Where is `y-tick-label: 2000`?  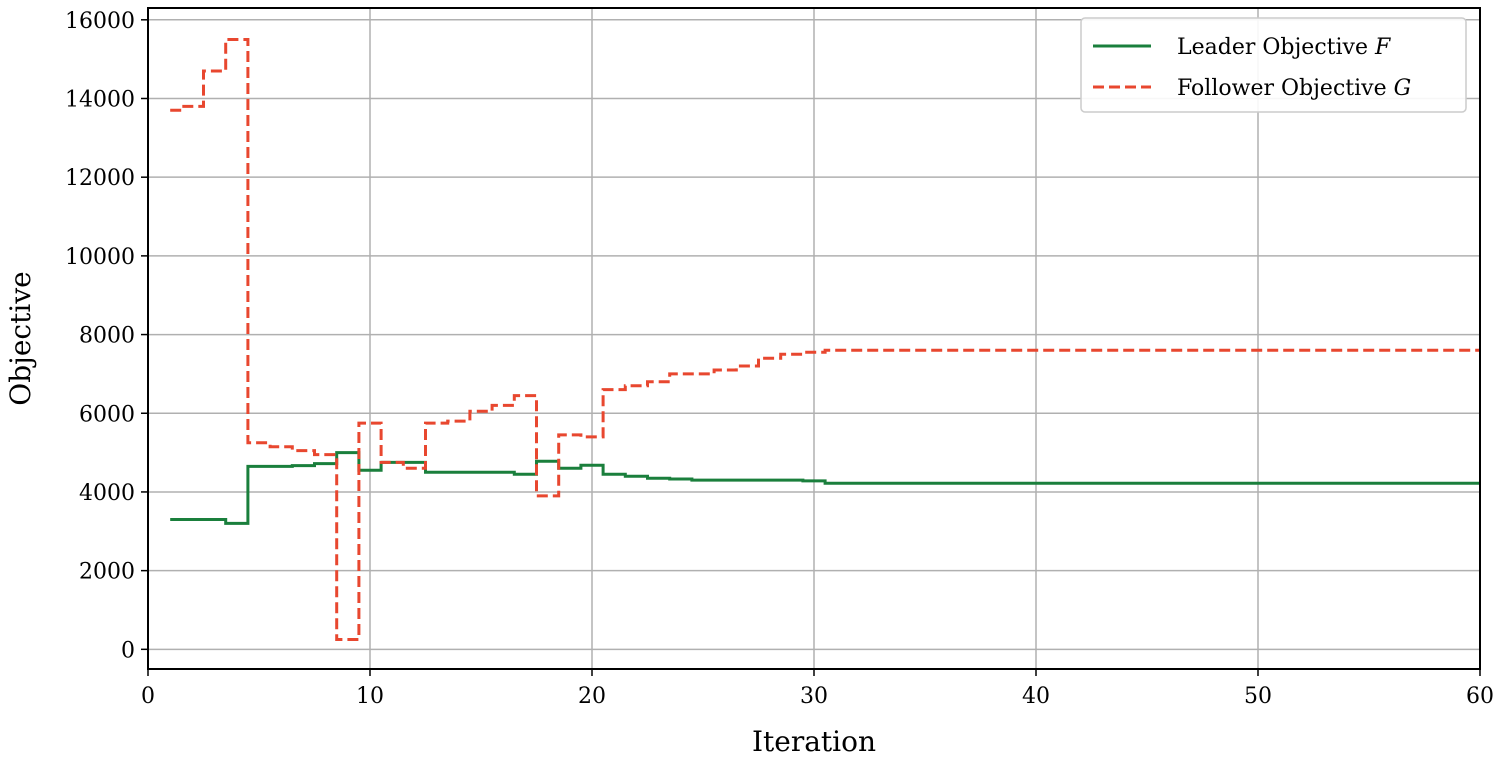 y-tick-label: 2000 is located at coordinates (107, 572).